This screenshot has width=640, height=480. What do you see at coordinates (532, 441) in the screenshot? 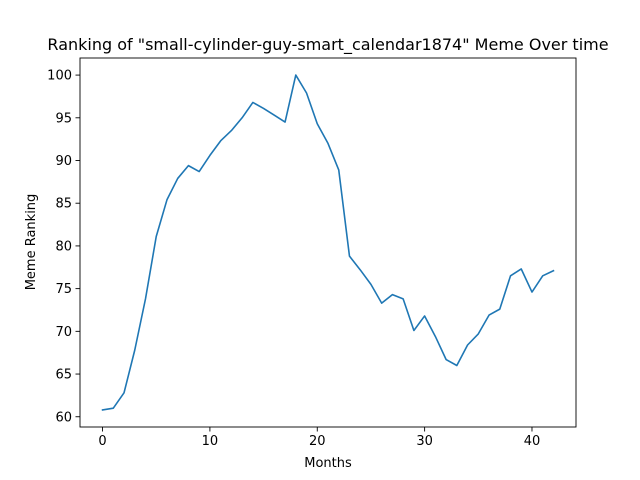
I see `x-tick-label: 40` at bounding box center [532, 441].